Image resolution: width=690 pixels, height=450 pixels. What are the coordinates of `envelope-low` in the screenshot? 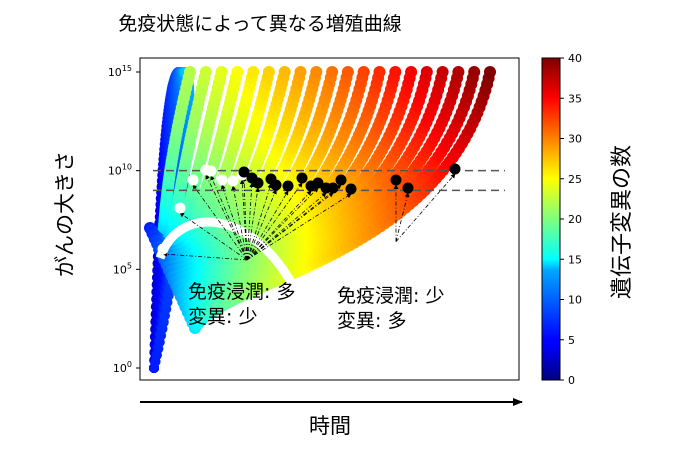 It's located at (350, 319).